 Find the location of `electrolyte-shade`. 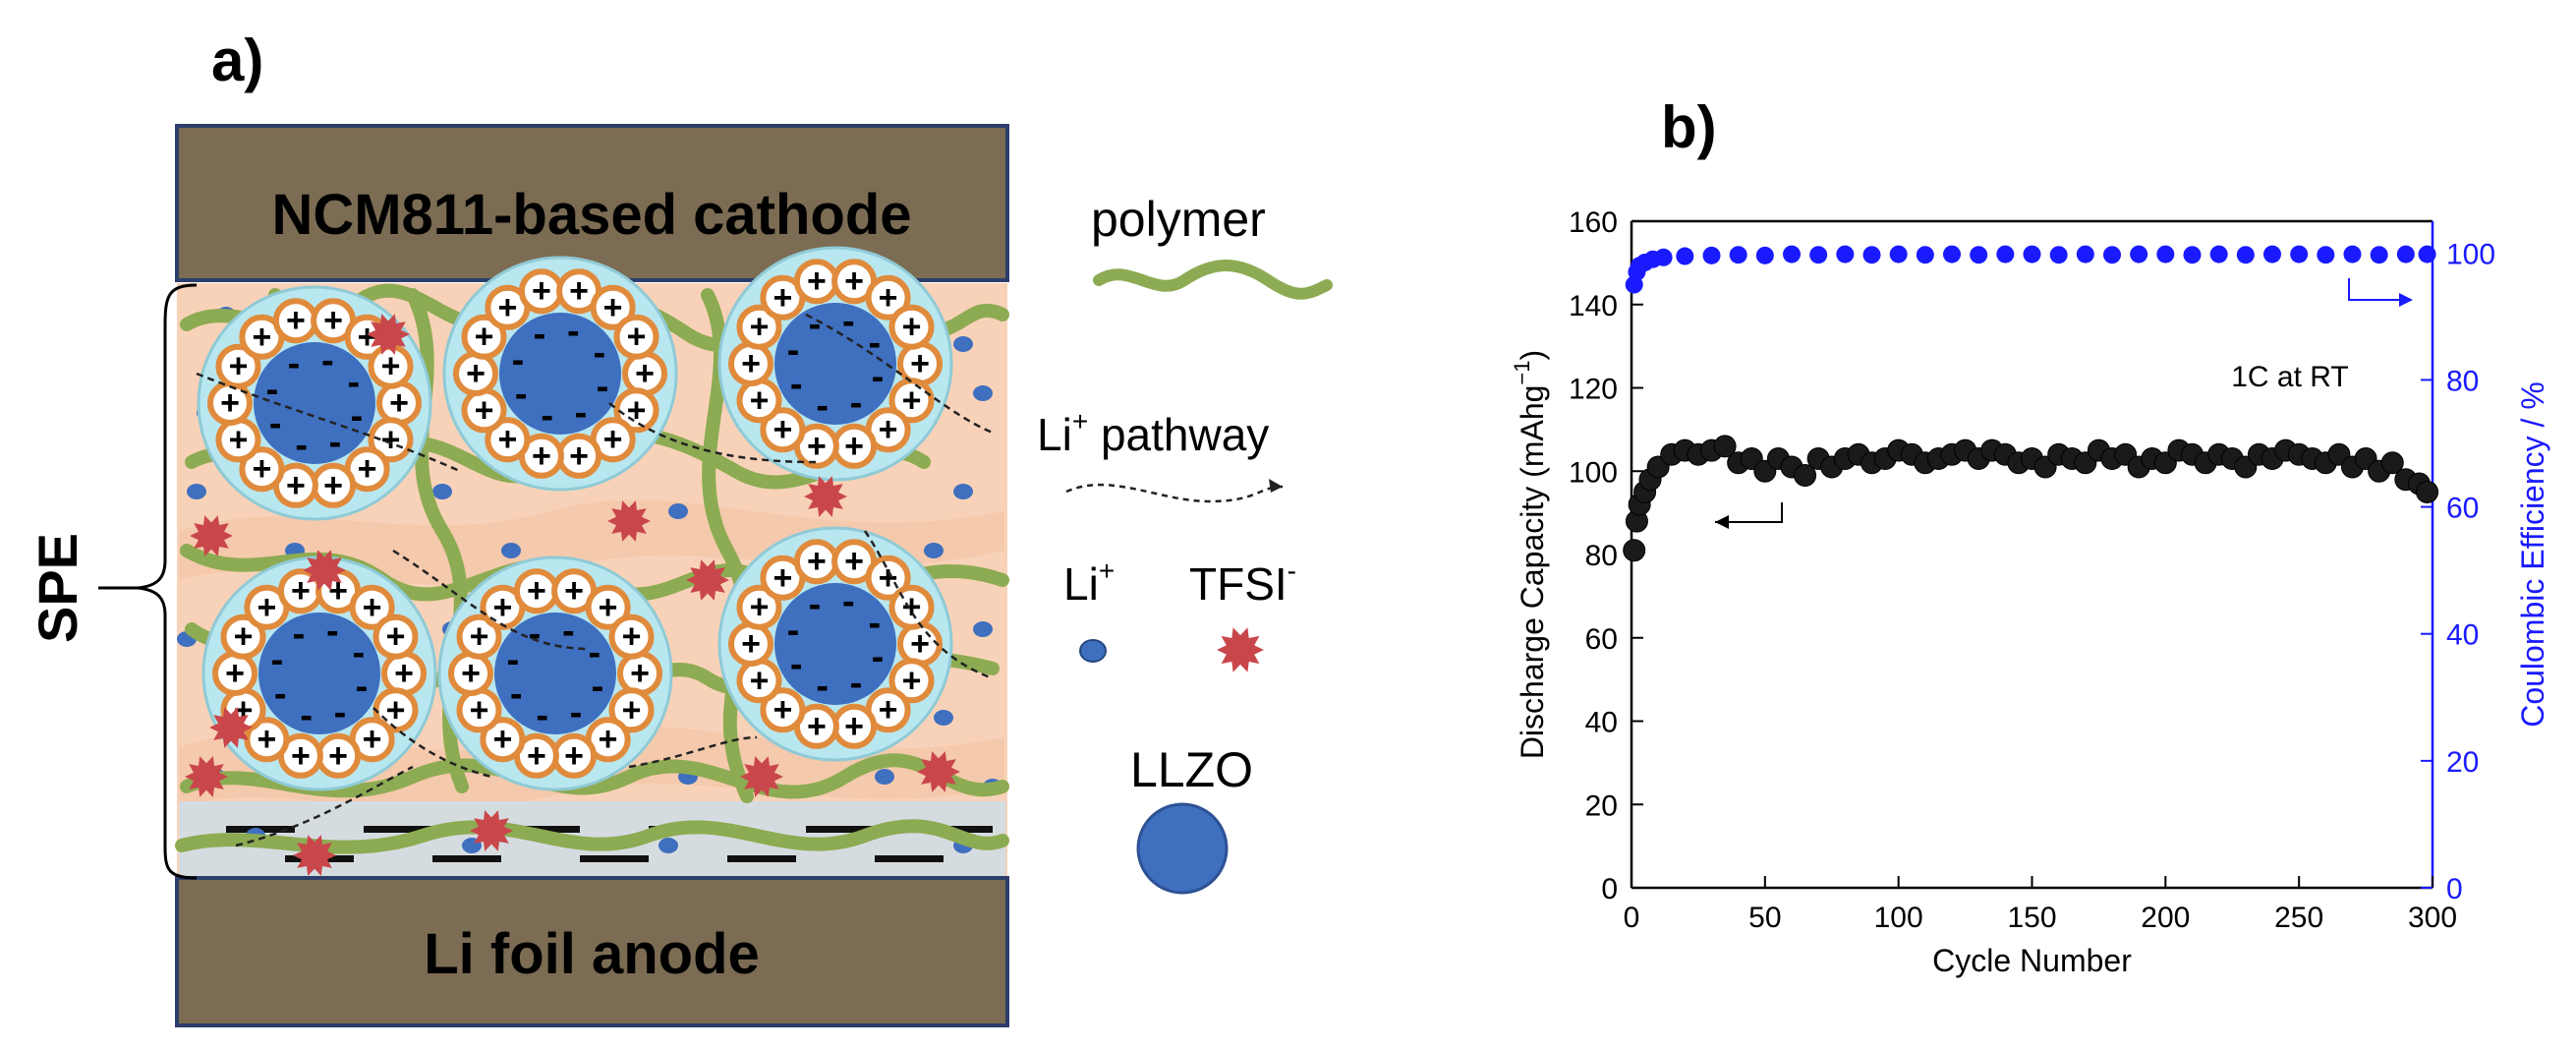

electrolyte-shade is located at coordinates (591, 542).